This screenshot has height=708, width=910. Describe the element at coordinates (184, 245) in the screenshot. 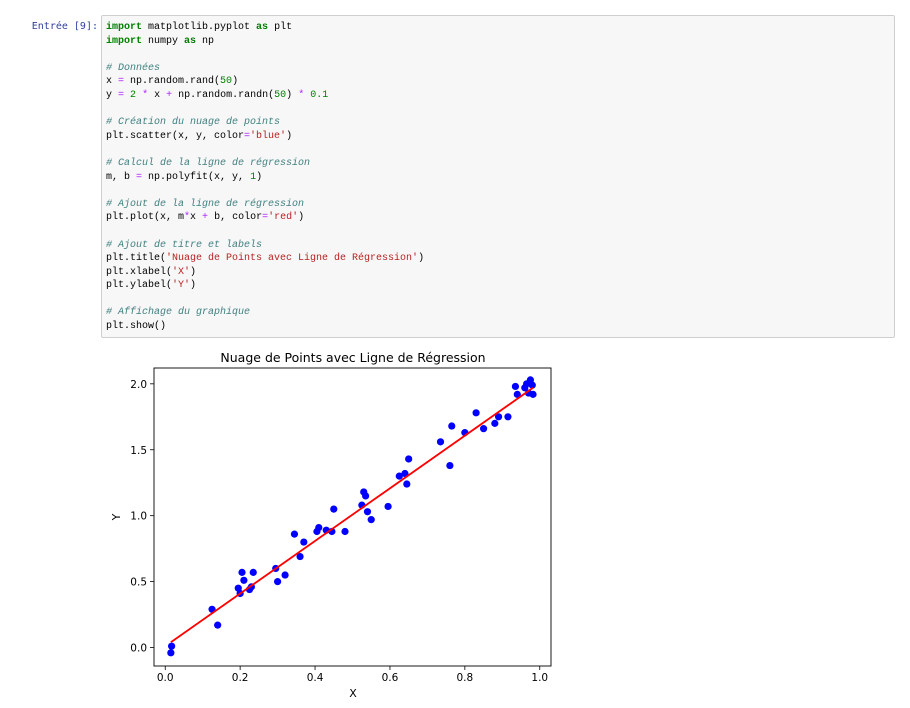

I see `code-line: # Ajout de titre et labels` at that location.